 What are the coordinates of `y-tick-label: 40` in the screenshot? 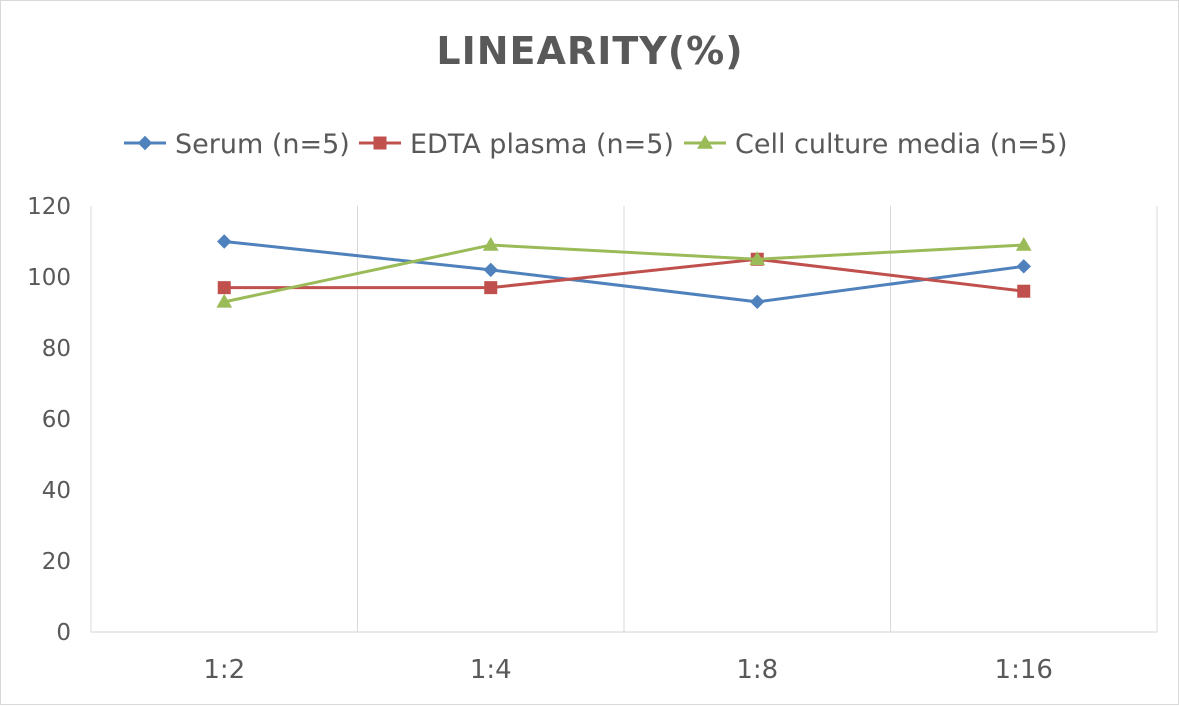 It's located at (56, 491).